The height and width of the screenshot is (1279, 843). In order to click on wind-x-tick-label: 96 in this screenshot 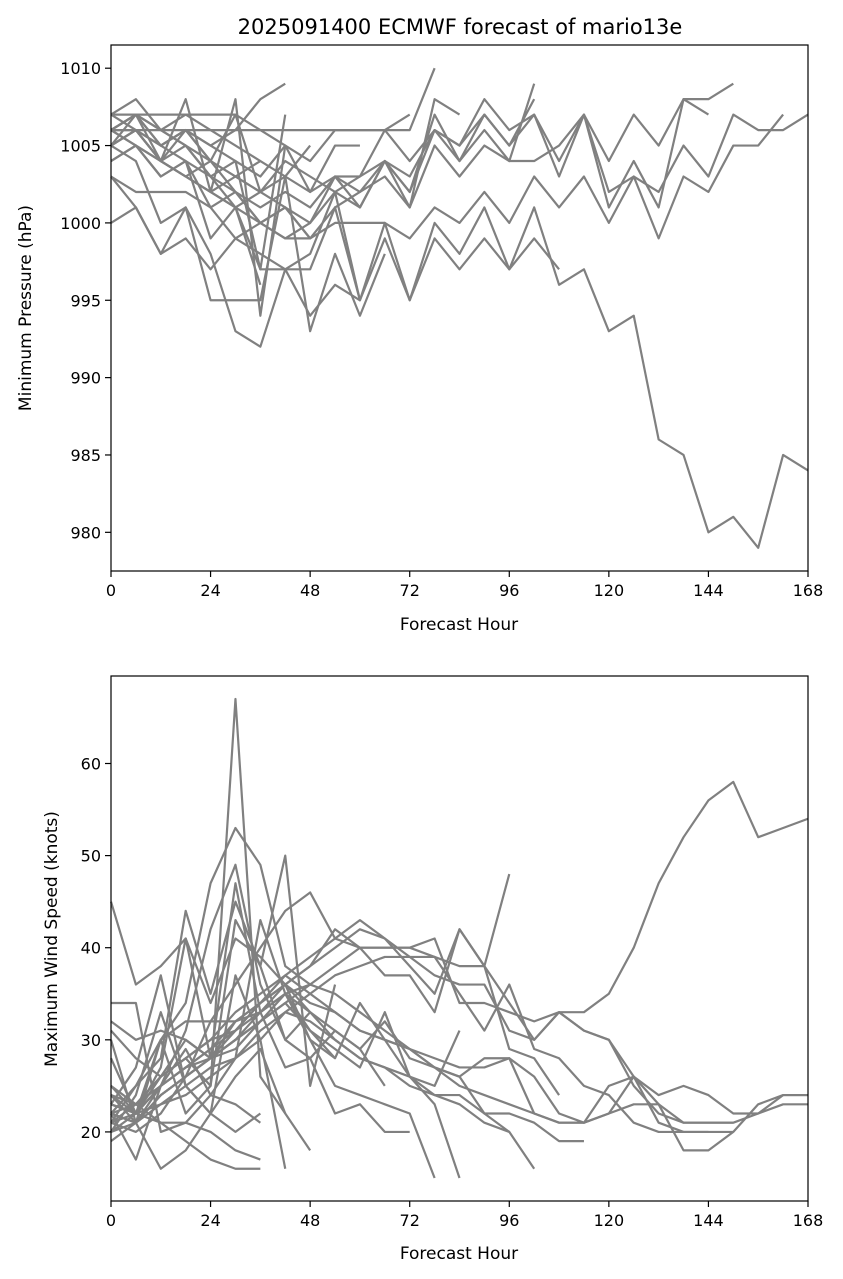, I will do `click(509, 1220)`.